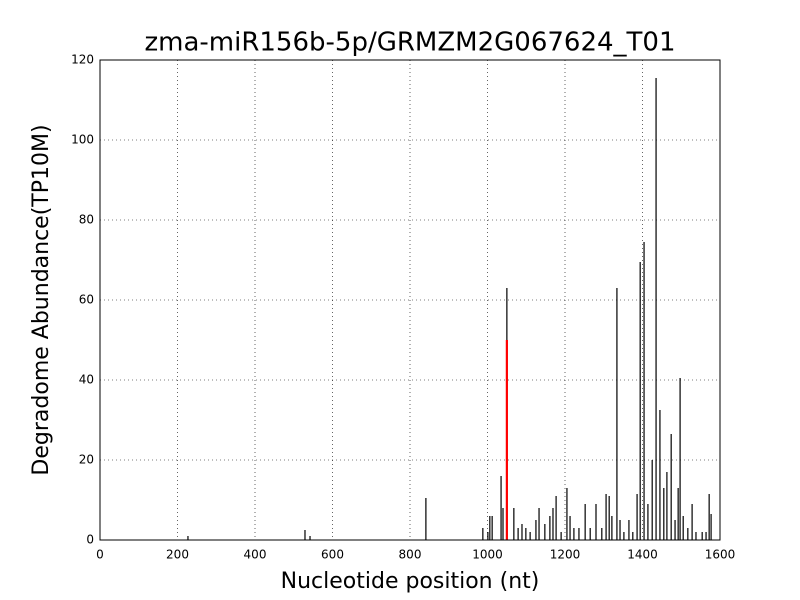 The image size is (800, 600). Describe the element at coordinates (82, 60) in the screenshot. I see `y-tick-label: 120` at that location.